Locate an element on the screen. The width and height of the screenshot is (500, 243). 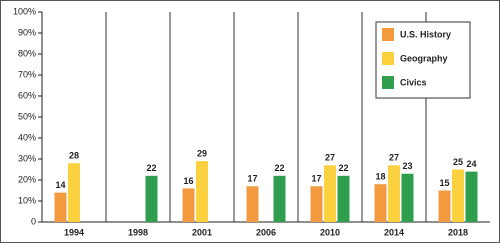
y-tick-label: 20% is located at coordinates (27, 179).